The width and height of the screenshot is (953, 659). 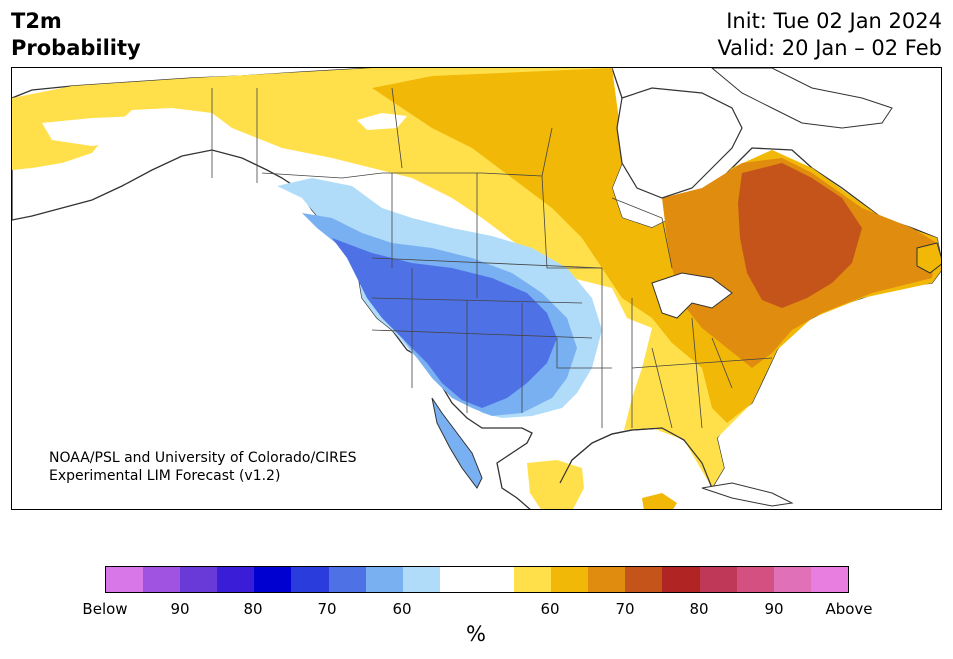 I want to click on cuba, so click(x=747, y=494).